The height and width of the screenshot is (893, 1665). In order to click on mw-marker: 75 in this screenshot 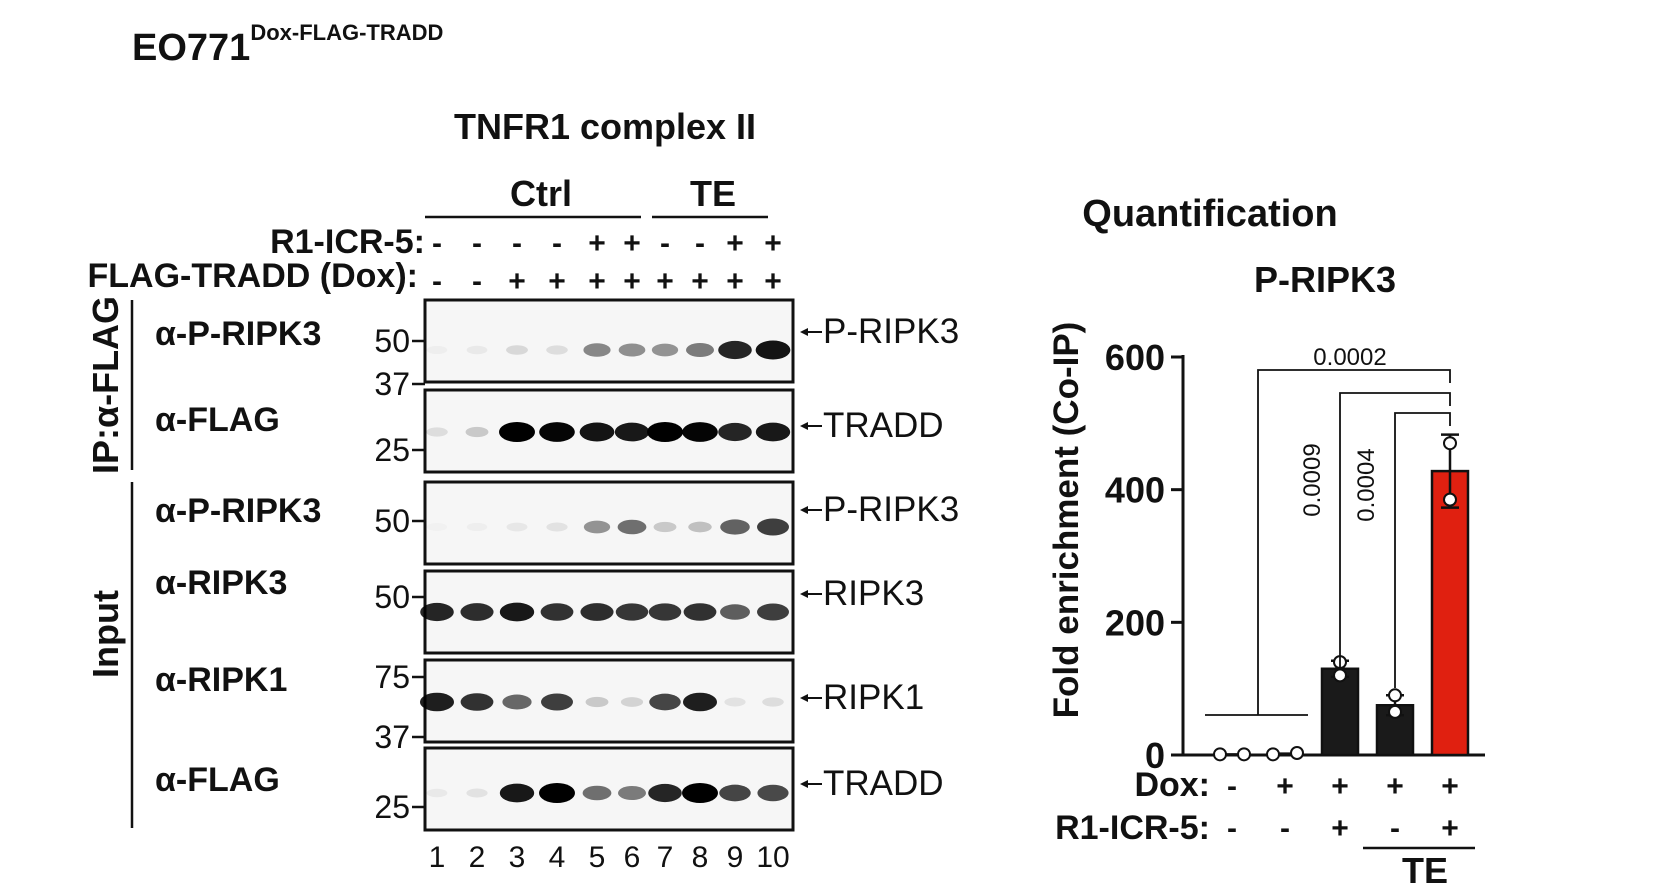, I will do `click(392, 677)`.